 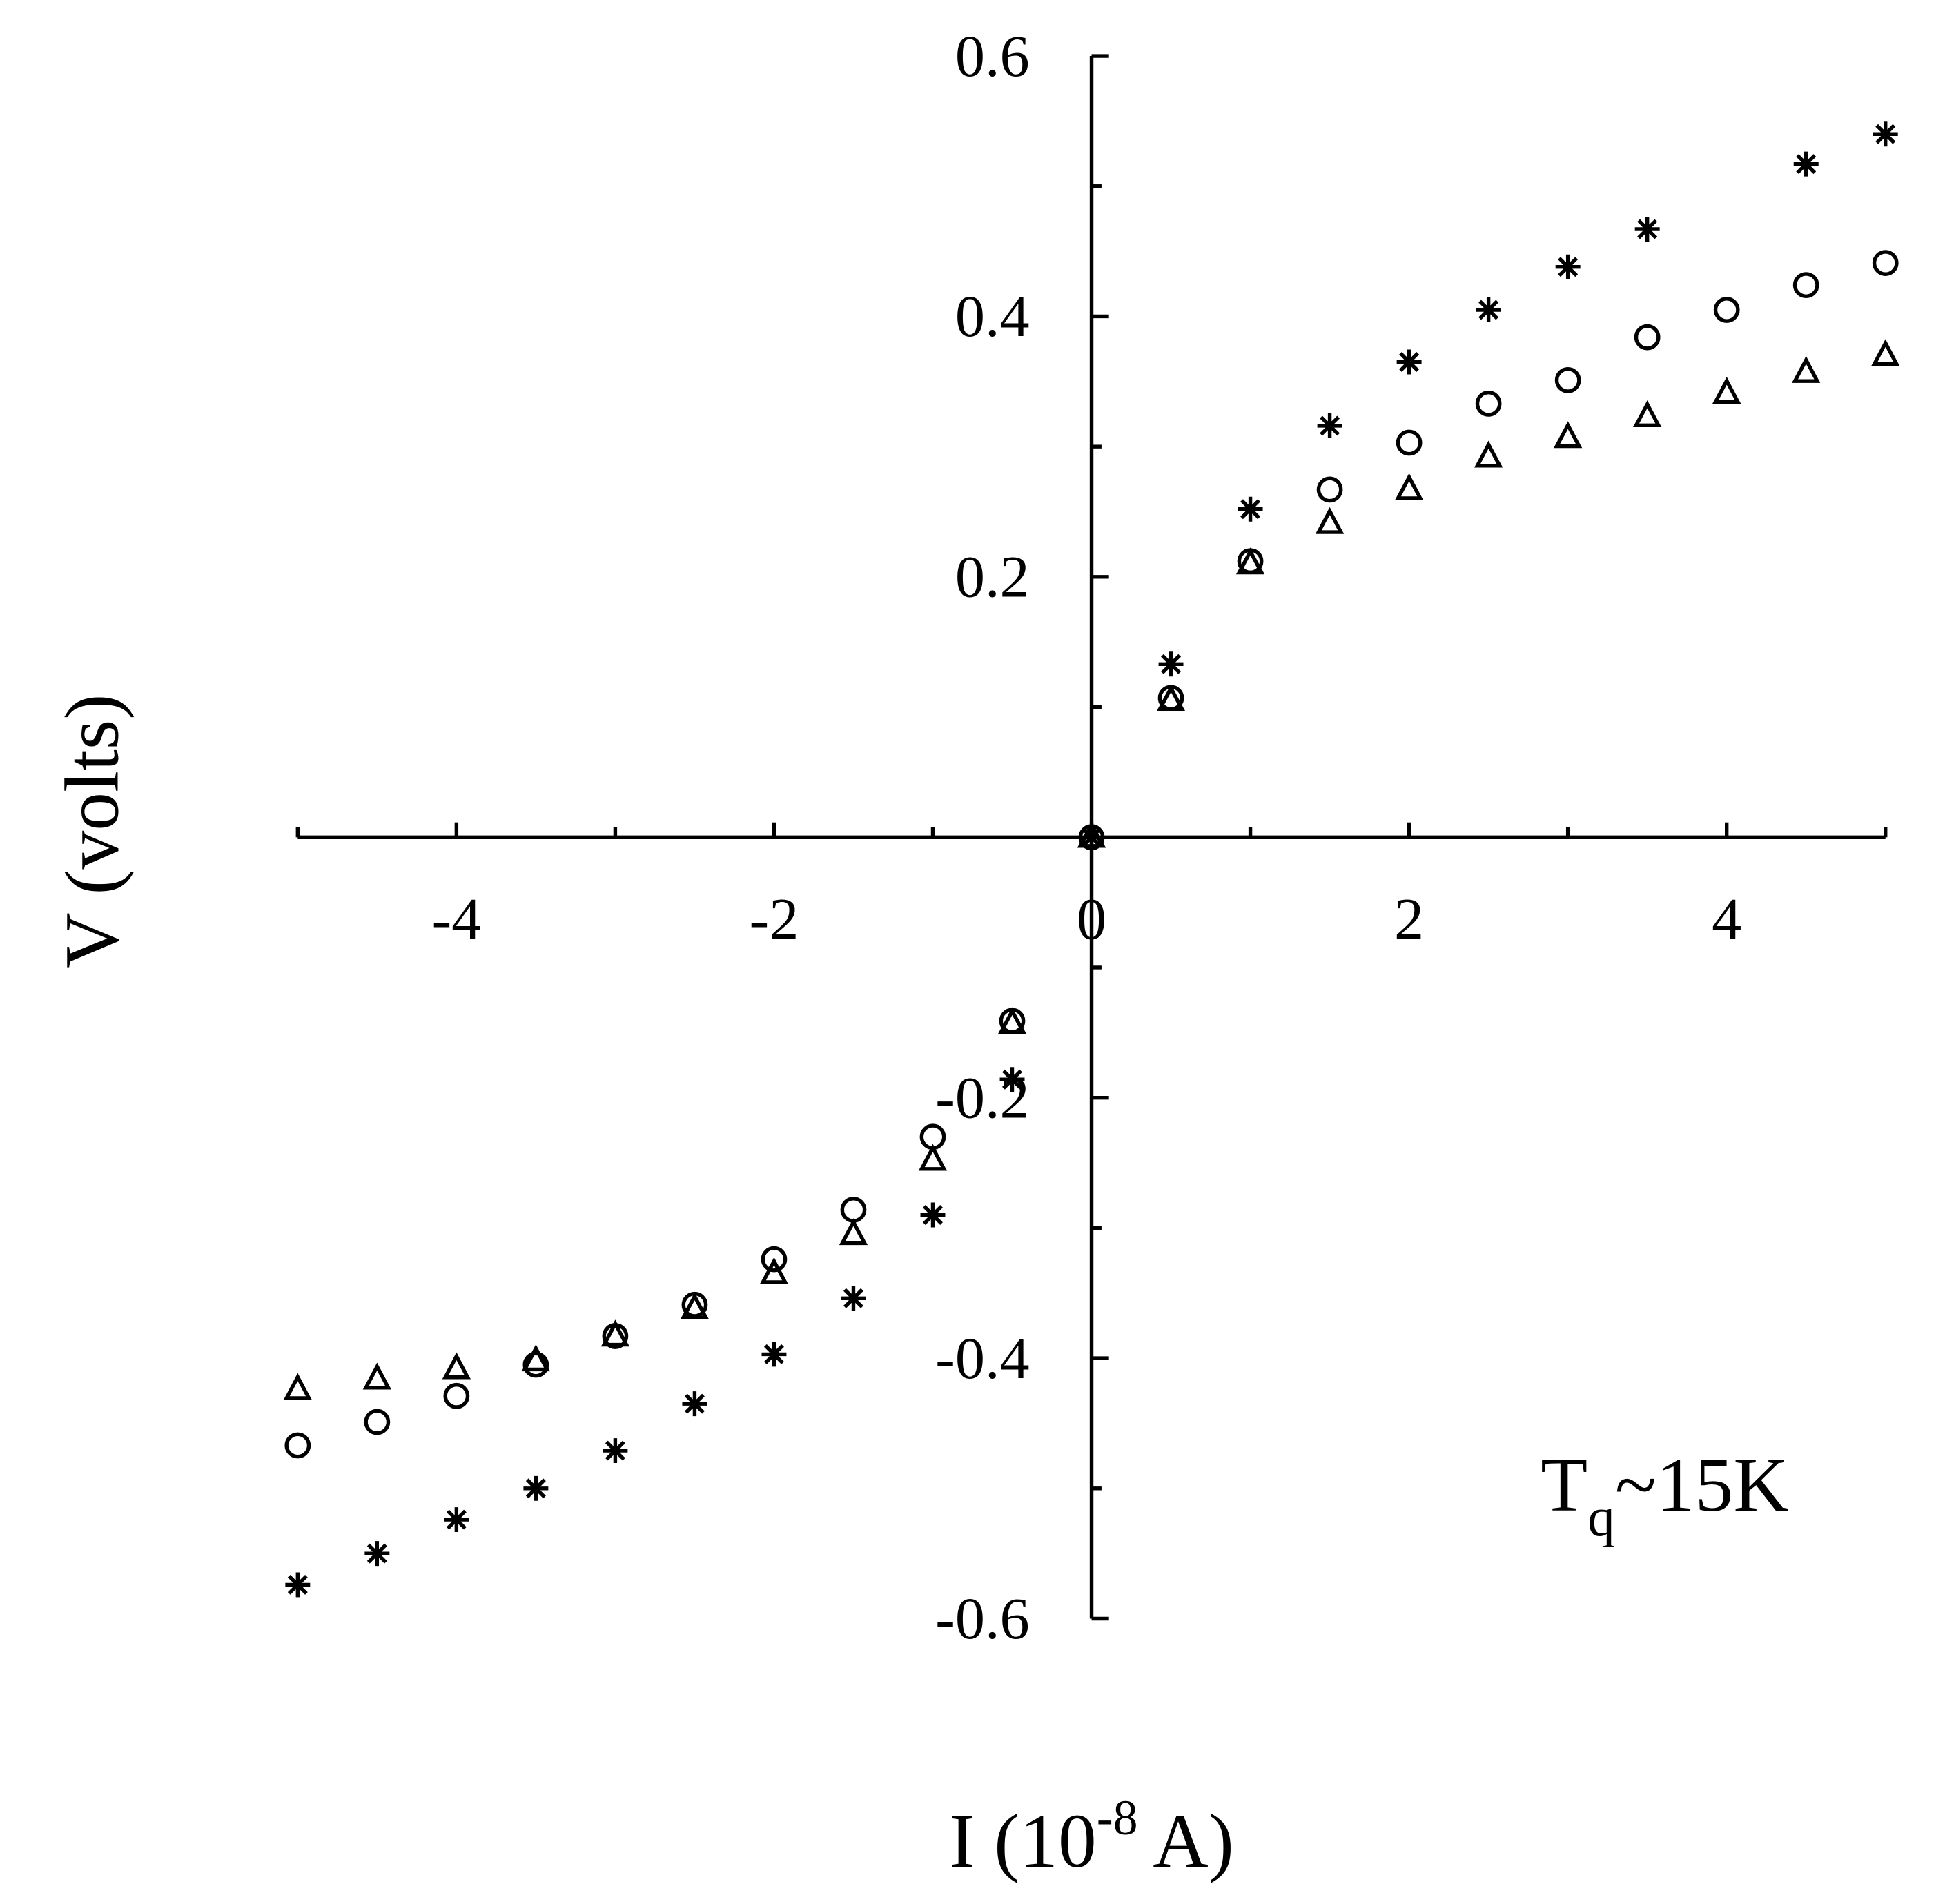 I want to click on y-tick-label: 0.4, so click(x=992, y=316).